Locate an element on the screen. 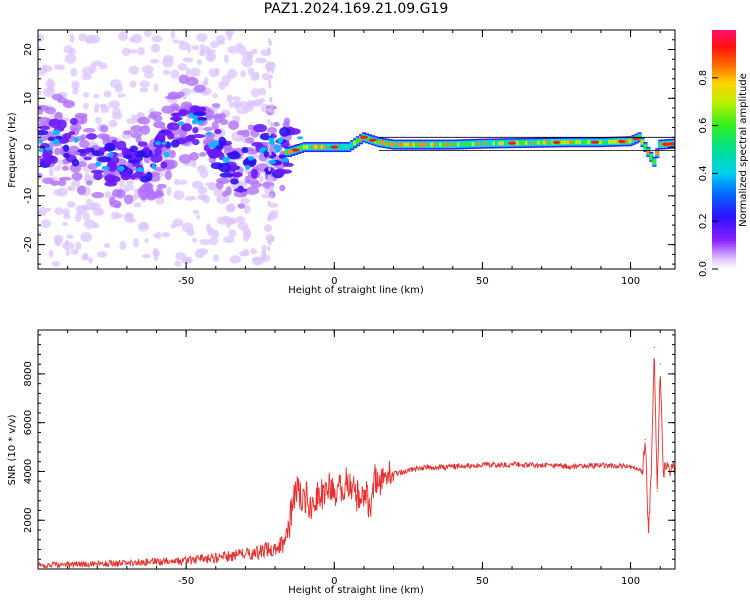 The height and width of the screenshot is (600, 750). top-x-axis-label: Height of straight line (km) is located at coordinates (356, 290).